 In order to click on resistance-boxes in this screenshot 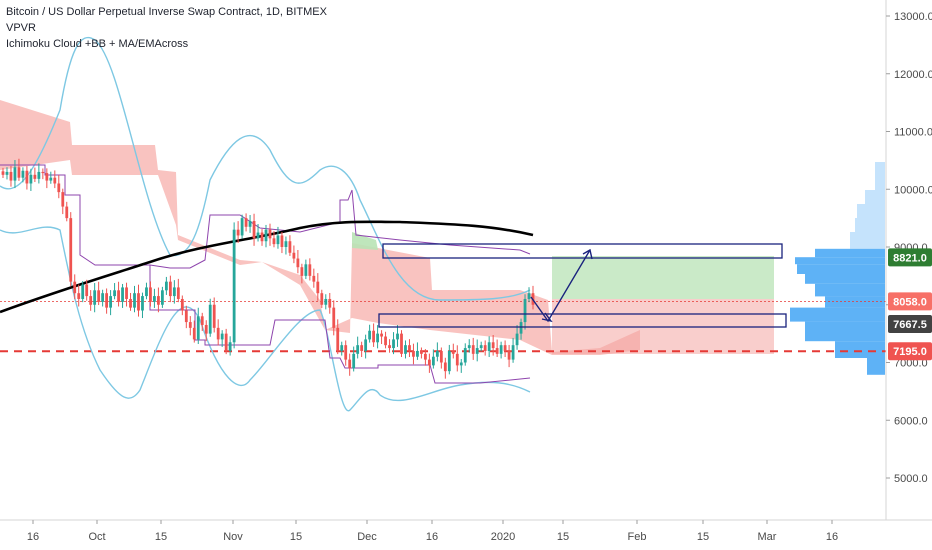, I will do `click(582, 285)`.